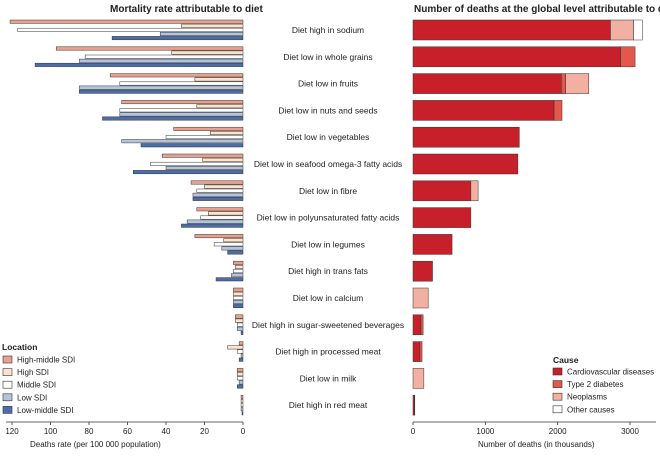 This screenshot has width=660, height=468. What do you see at coordinates (413, 431) in the screenshot?
I see `right-tick-label-0: 0` at bounding box center [413, 431].